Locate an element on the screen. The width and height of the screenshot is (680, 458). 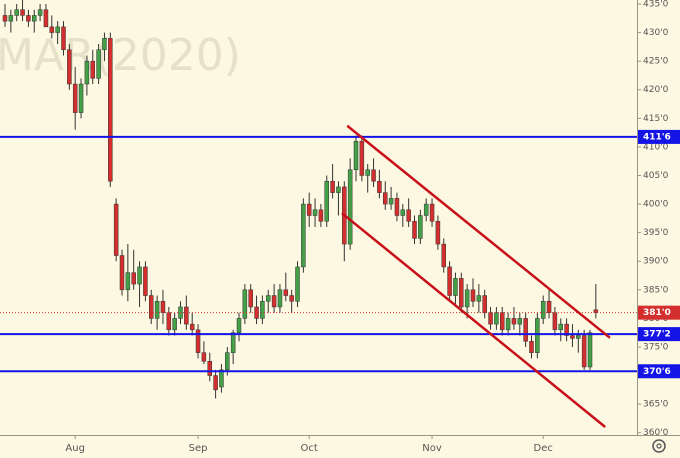
x-tick-label: Sep is located at coordinates (198, 448).